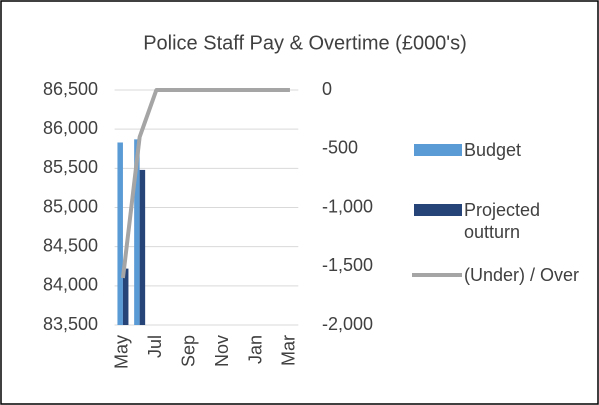 This screenshot has width=599, height=405. I want to click on y2-tick-label: -1,500, so click(347, 265).